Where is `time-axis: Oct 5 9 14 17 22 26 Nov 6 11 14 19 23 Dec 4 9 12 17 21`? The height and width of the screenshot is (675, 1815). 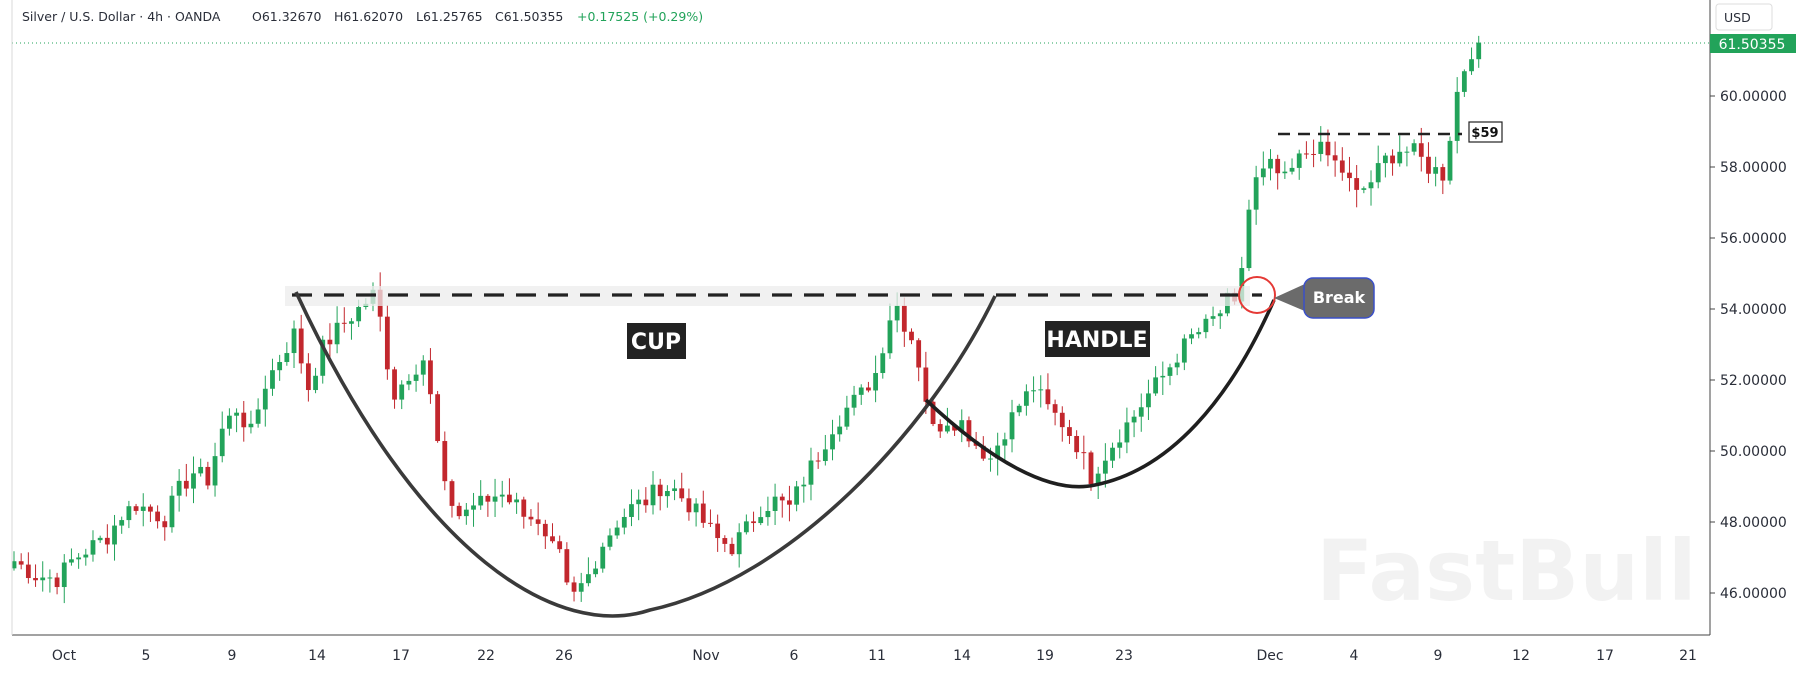 time-axis: Oct 5 9 14 17 22 26 Nov 6 11 14 19 23 Dec 4 9 12 17 21 is located at coordinates (874, 656).